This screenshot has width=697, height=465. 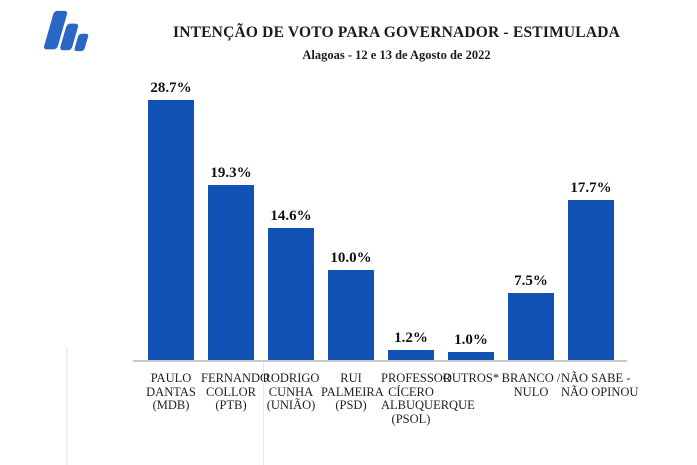 What do you see at coordinates (66, 31) in the screenshot?
I see `three-slanted-bars-icon` at bounding box center [66, 31].